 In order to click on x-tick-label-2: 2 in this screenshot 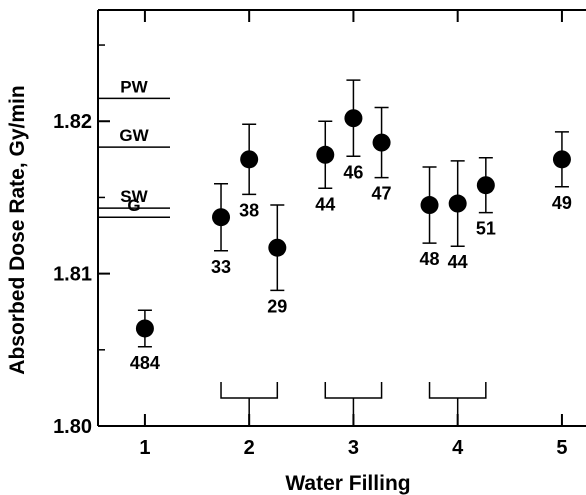, I will do `click(249, 448)`.